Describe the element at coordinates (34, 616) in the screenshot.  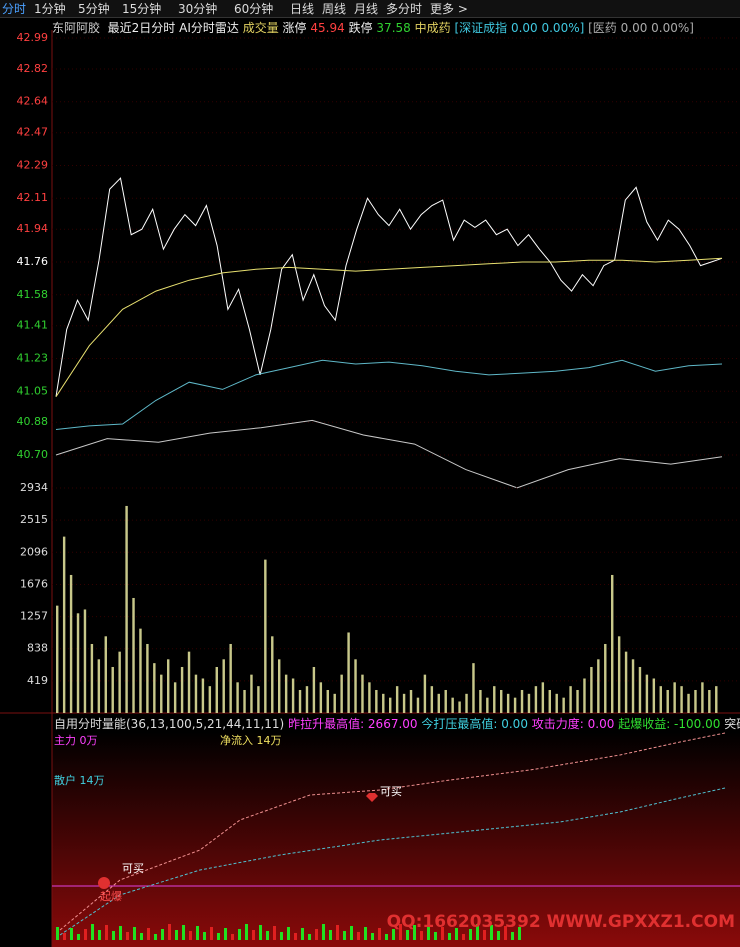
I see `y-tick-label: 1257` at that location.